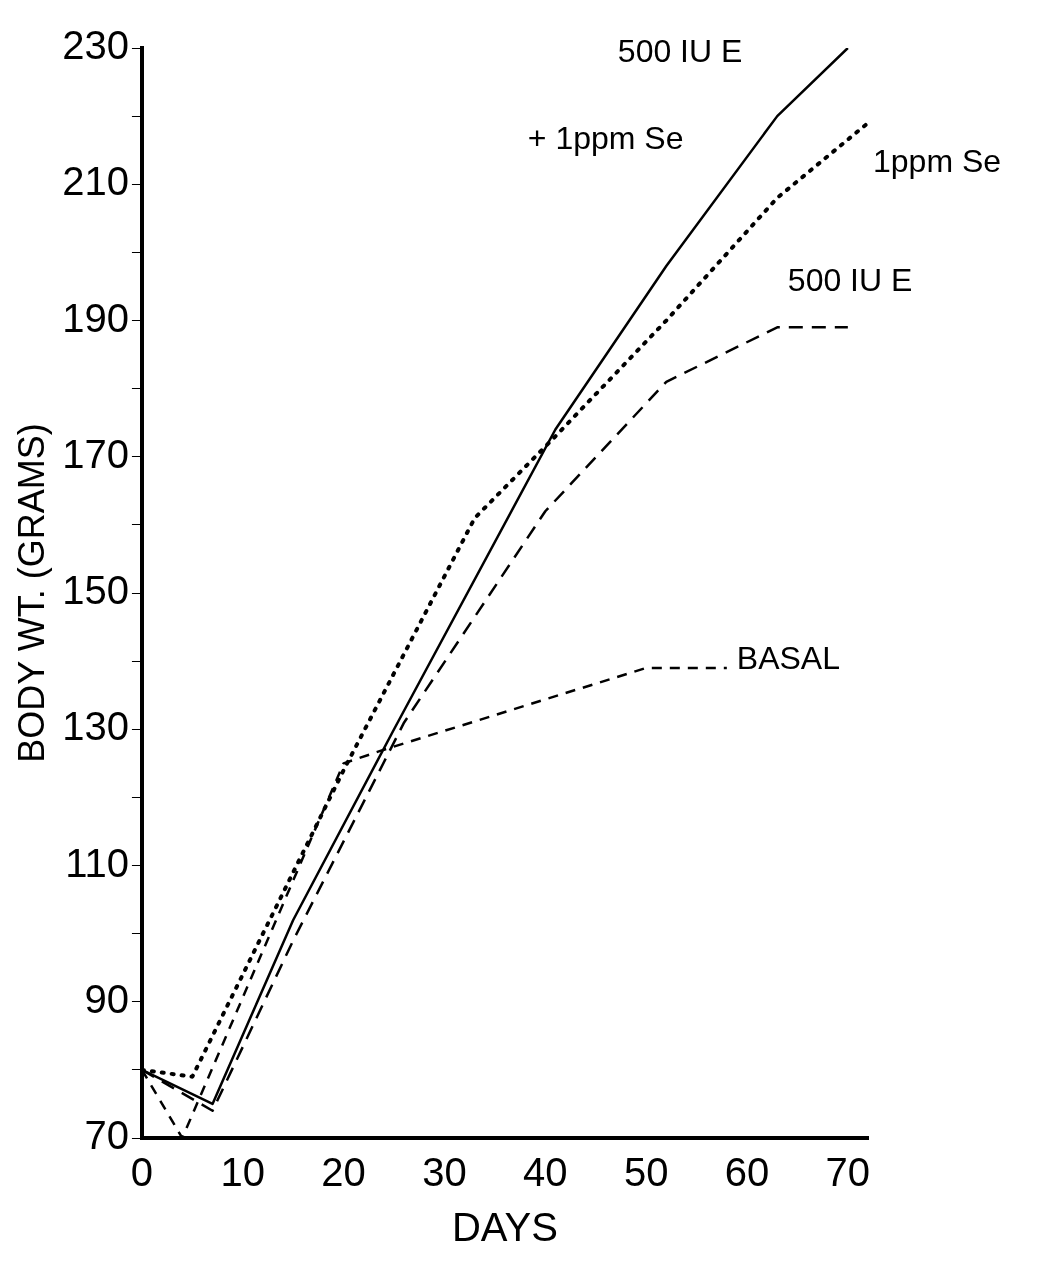 This screenshot has width=1052, height=1268. What do you see at coordinates (243, 1172) in the screenshot?
I see `x-tick-label: 10` at bounding box center [243, 1172].